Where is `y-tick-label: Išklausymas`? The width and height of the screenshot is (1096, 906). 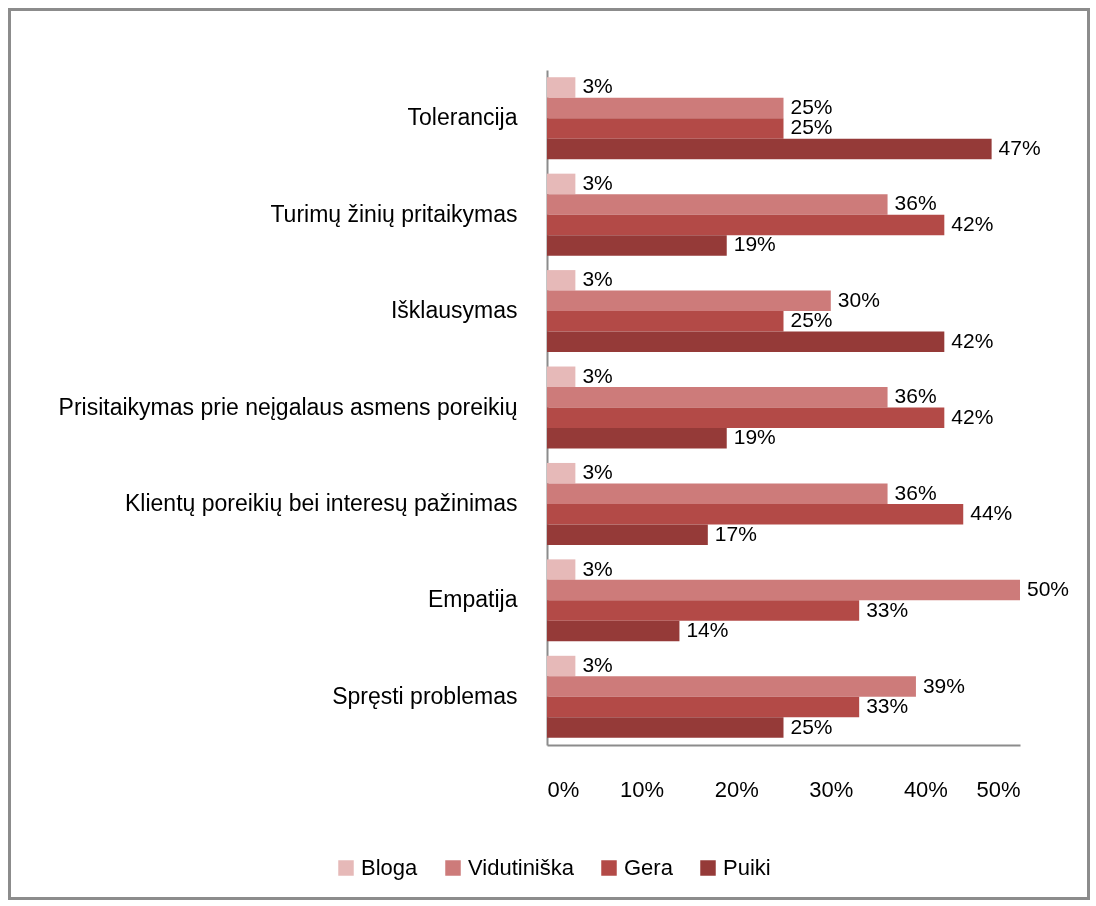 y-tick-label: Išklausymas is located at coordinates (454, 310).